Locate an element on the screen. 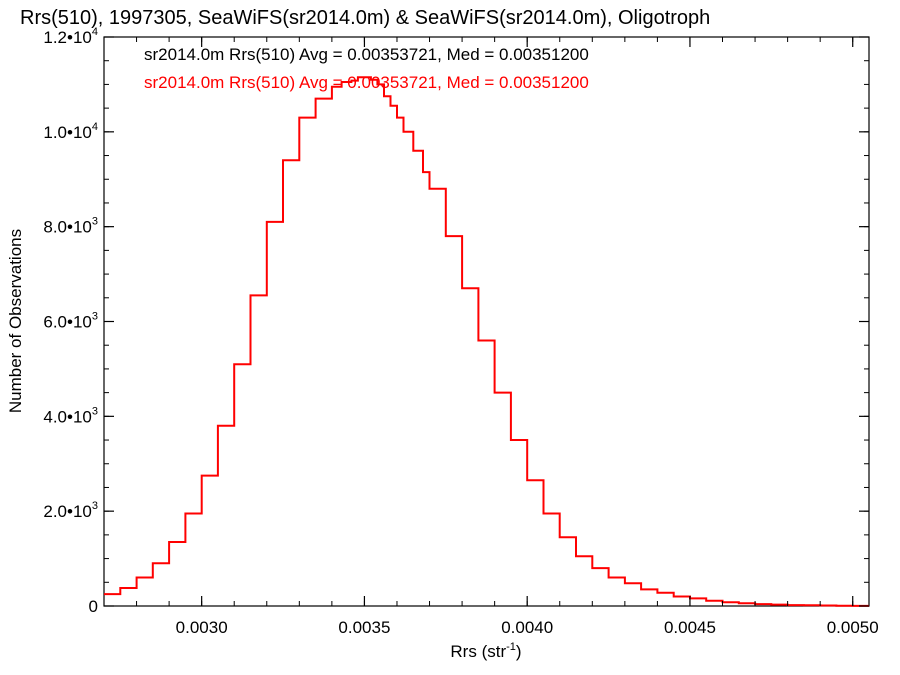 Image resolution: width=900 pixels, height=675 pixels. y-tick-label: 1.2•104 is located at coordinates (70, 36).